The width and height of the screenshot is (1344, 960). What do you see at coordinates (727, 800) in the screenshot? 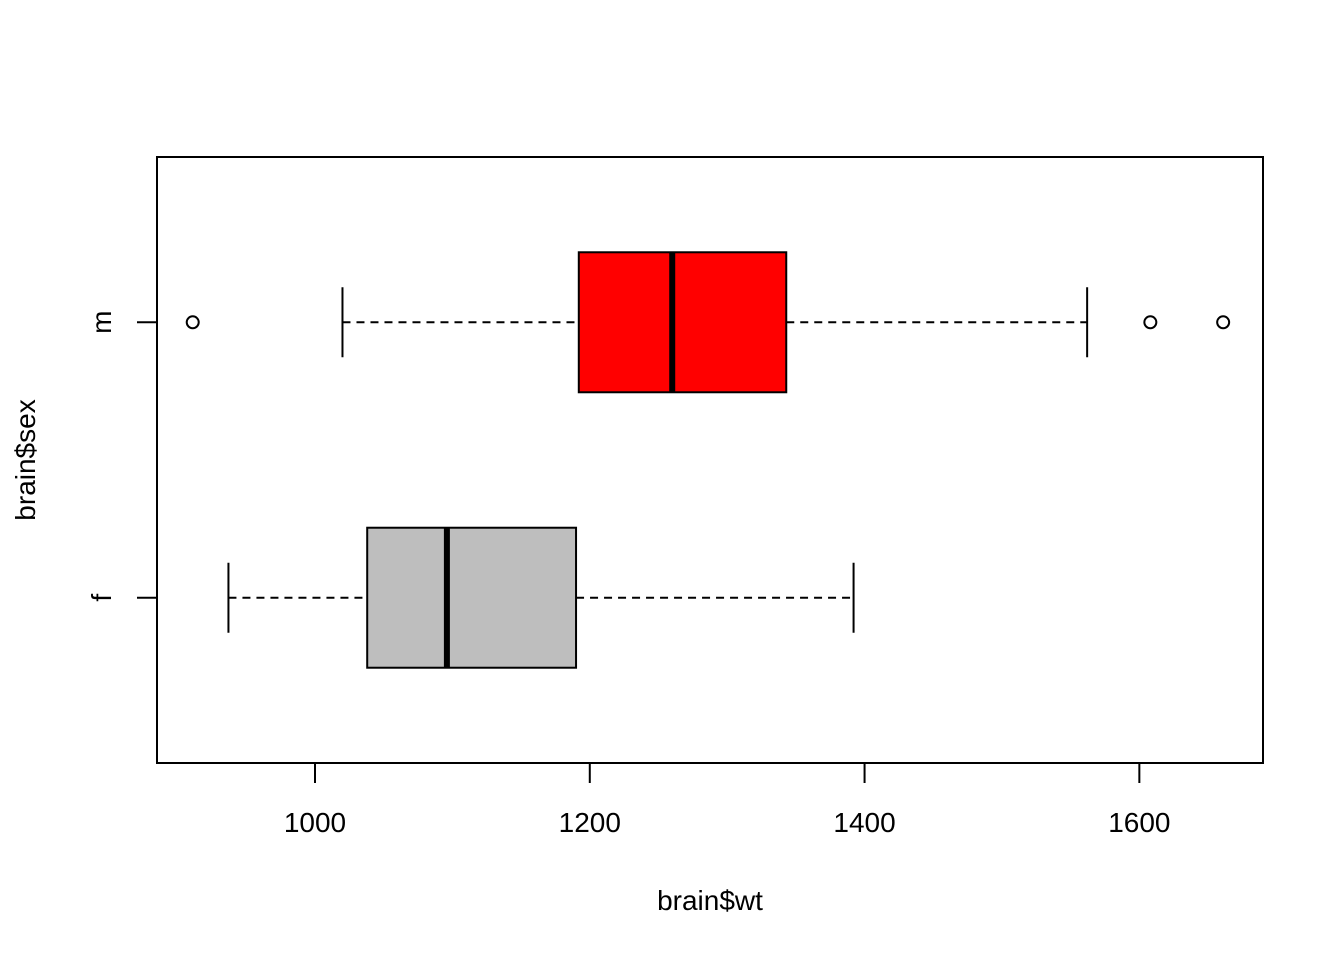
I see `x-axis: 1000 1200 1400 1600` at bounding box center [727, 800].